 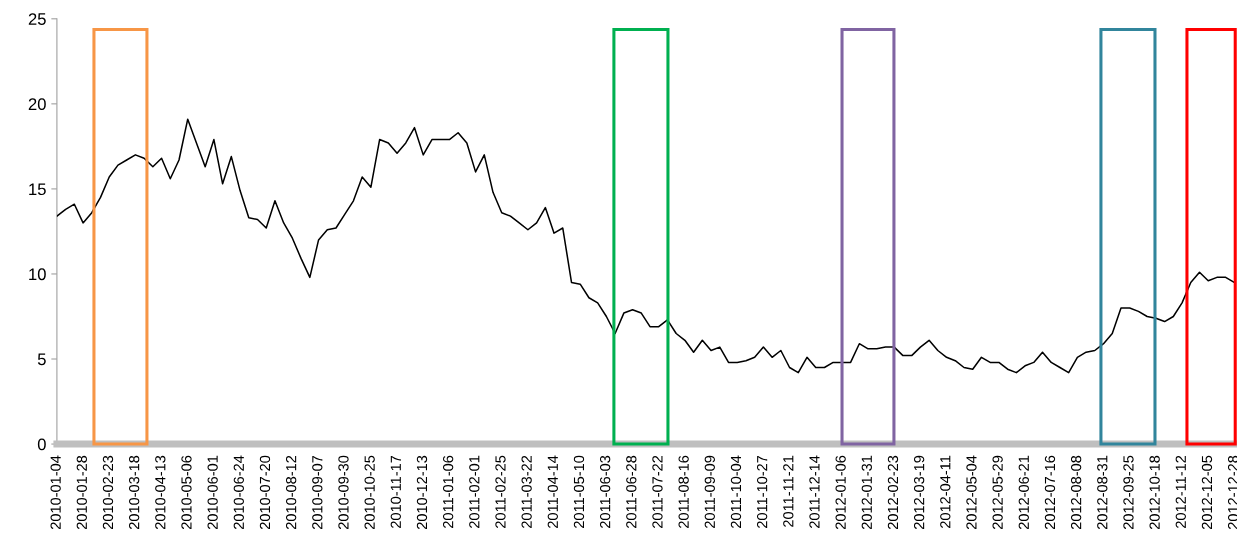 I want to click on x-tick-label: 2012-11-12, so click(x=1180, y=491).